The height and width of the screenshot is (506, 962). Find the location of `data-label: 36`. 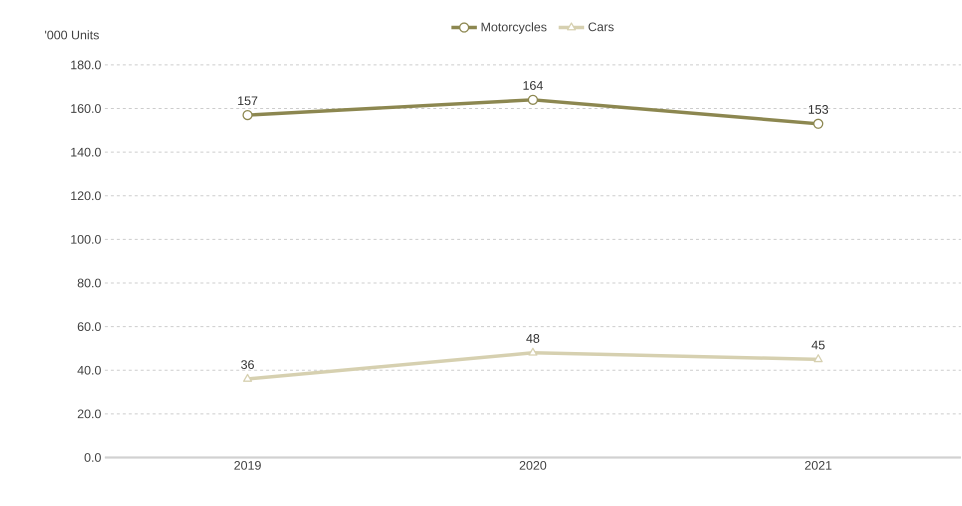

data-label: 36 is located at coordinates (247, 364).